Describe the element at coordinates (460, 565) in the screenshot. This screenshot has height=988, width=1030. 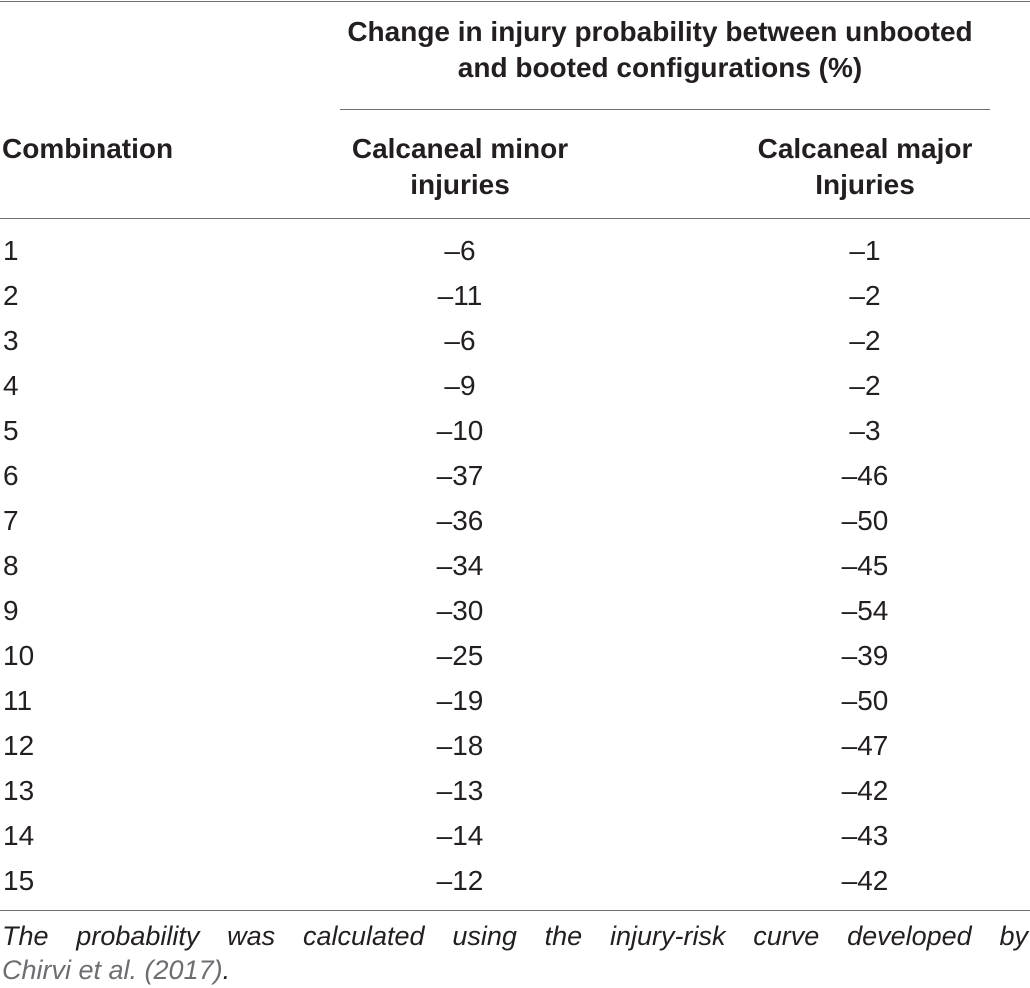
I see `minor-injuries-cell: –34` at that location.